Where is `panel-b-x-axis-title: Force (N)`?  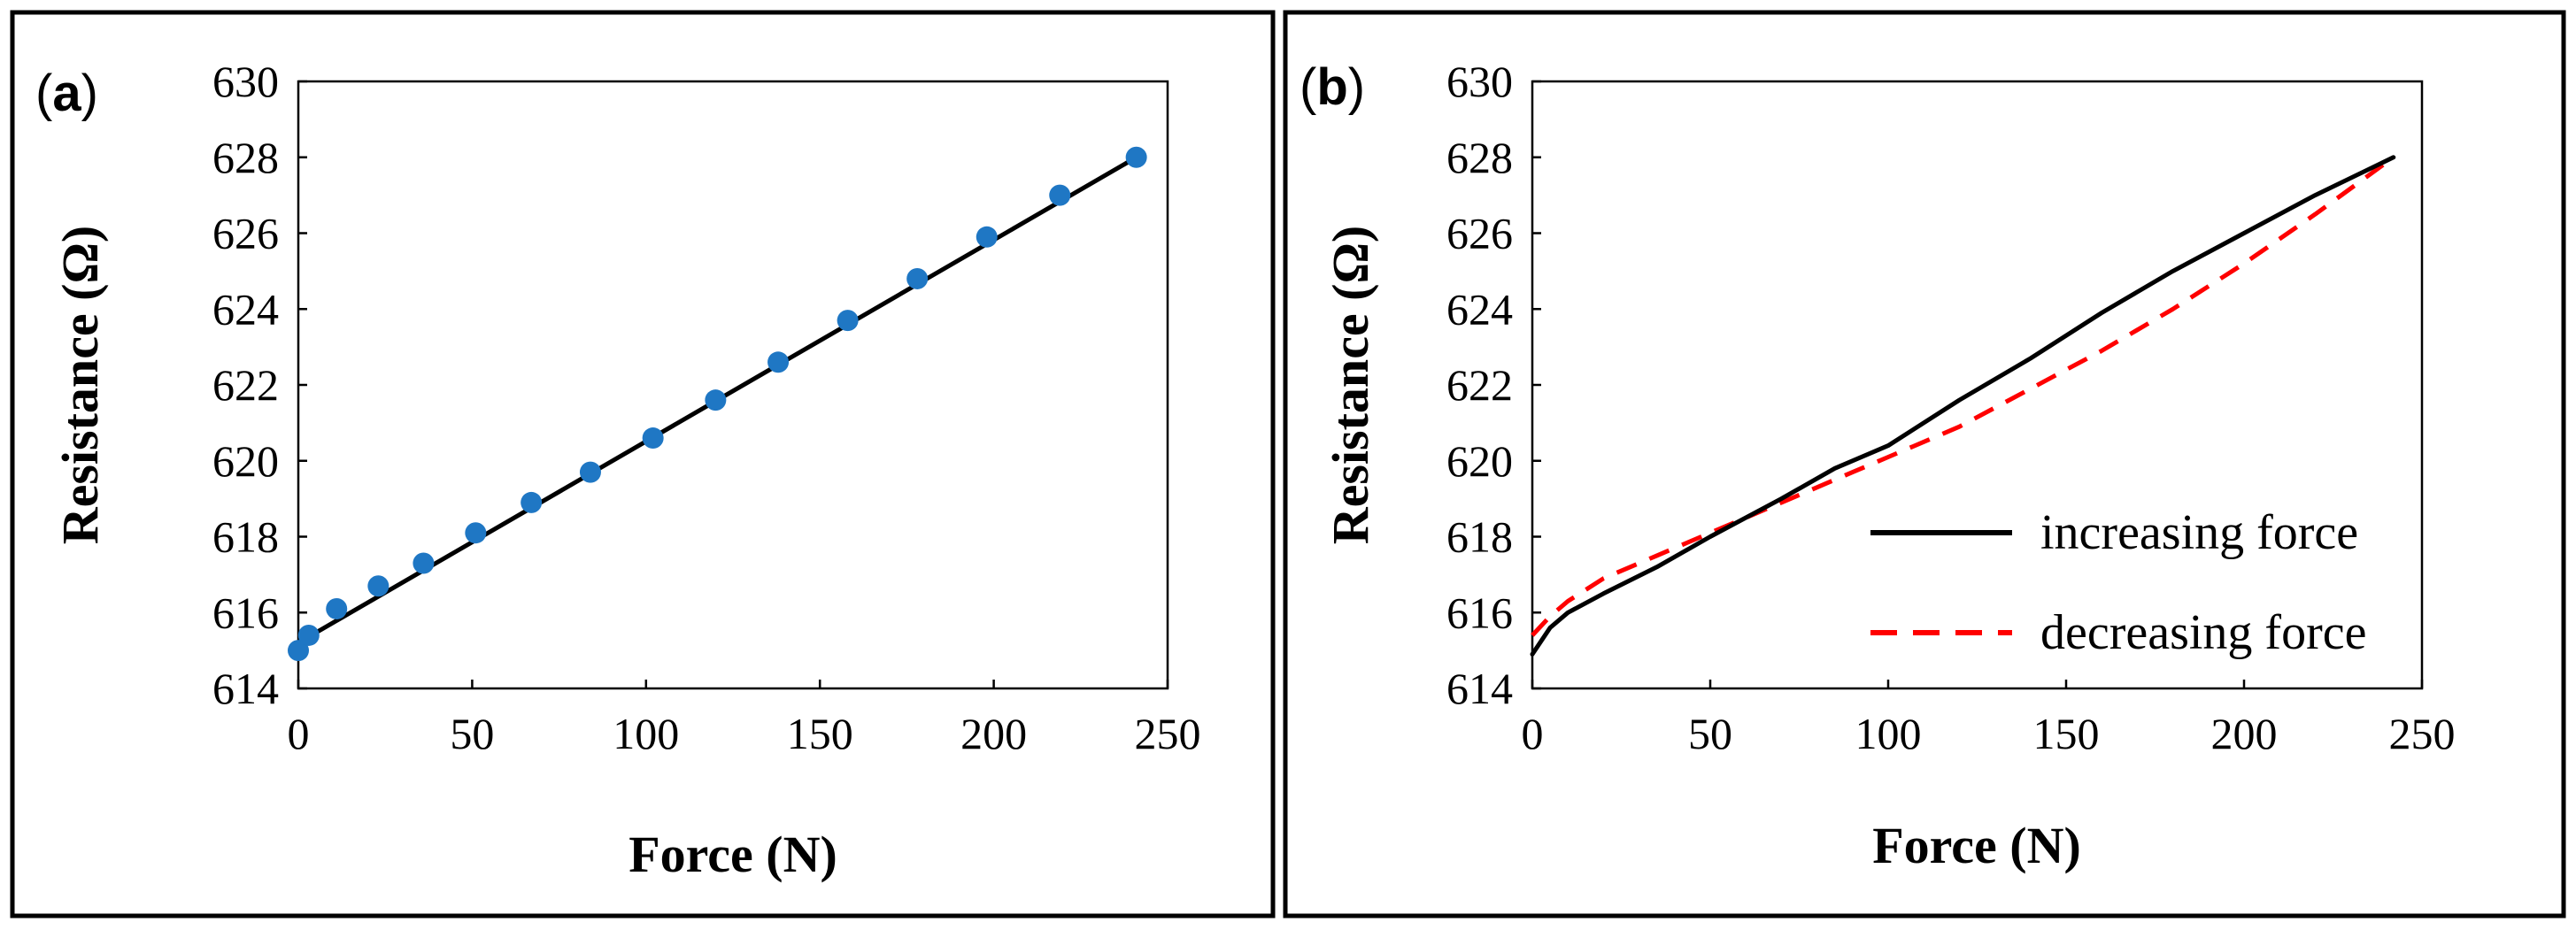
panel-b-x-axis-title: Force (N) is located at coordinates (1976, 845).